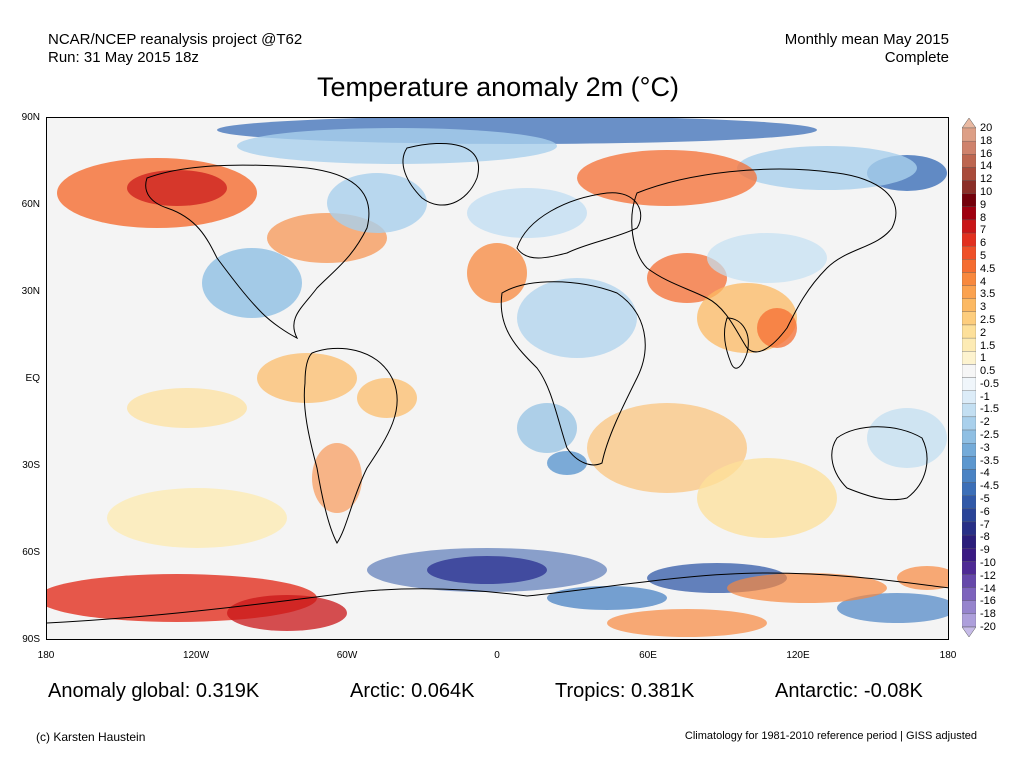  I want to click on lat-label: 30N, so click(30, 291).